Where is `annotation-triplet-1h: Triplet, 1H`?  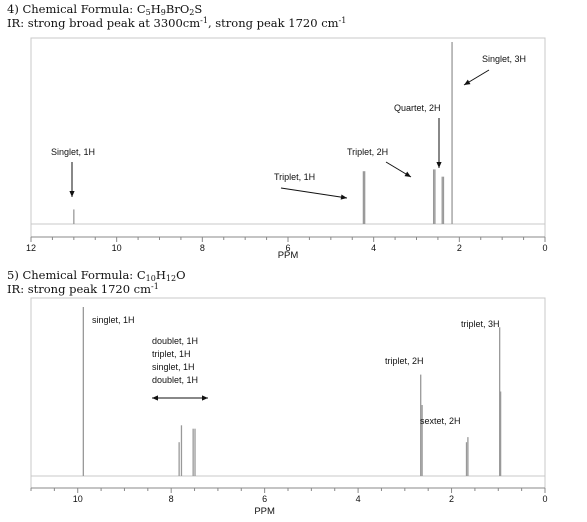
annotation-triplet-1h: Triplet, 1H is located at coordinates (294, 177).